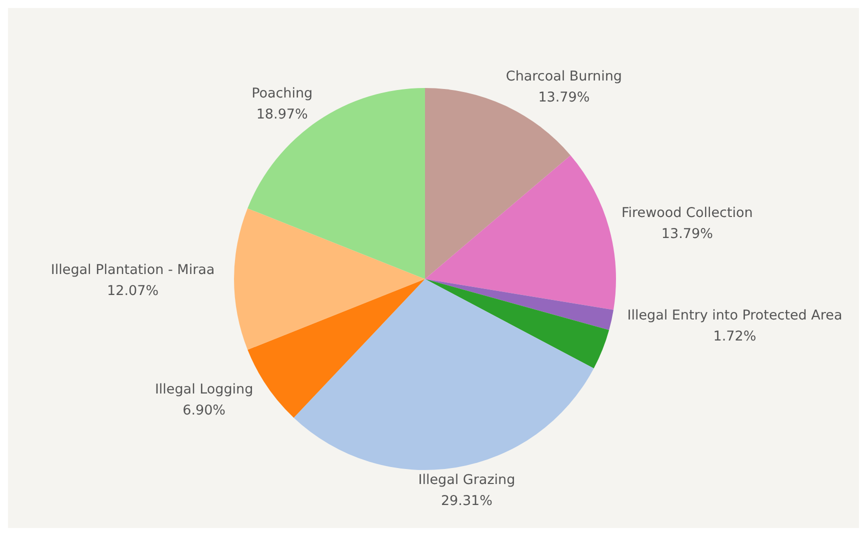  What do you see at coordinates (133, 291) in the screenshot?
I see `data-label: 12.07%` at bounding box center [133, 291].